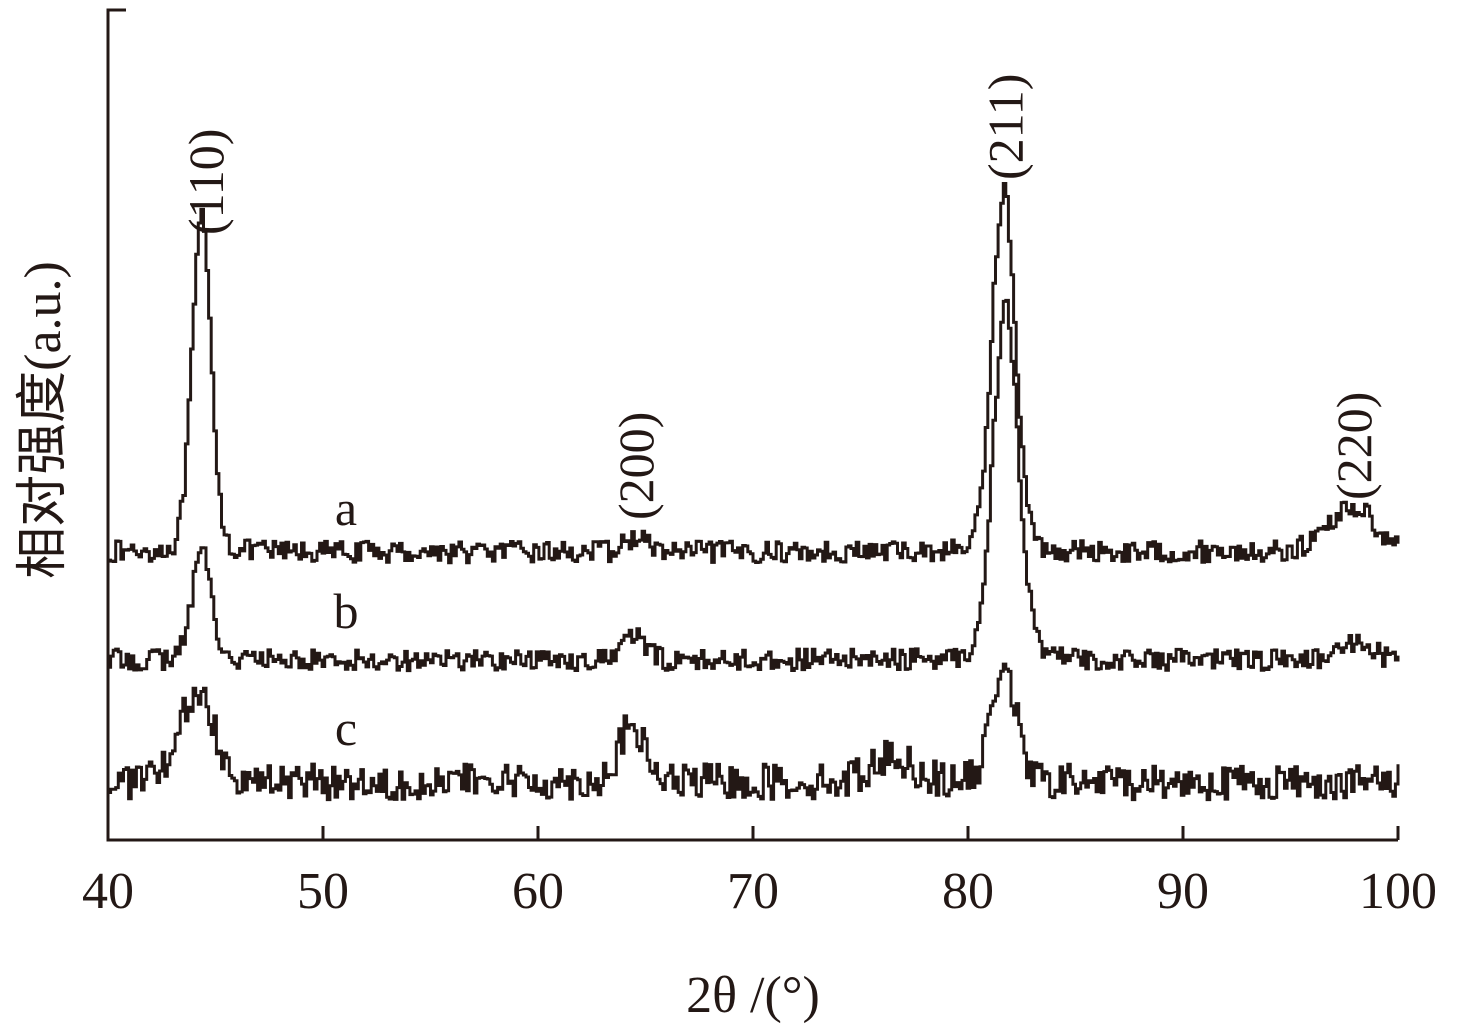 The height and width of the screenshot is (1033, 1458). What do you see at coordinates (346, 611) in the screenshot?
I see `series-b-label: b` at bounding box center [346, 611].